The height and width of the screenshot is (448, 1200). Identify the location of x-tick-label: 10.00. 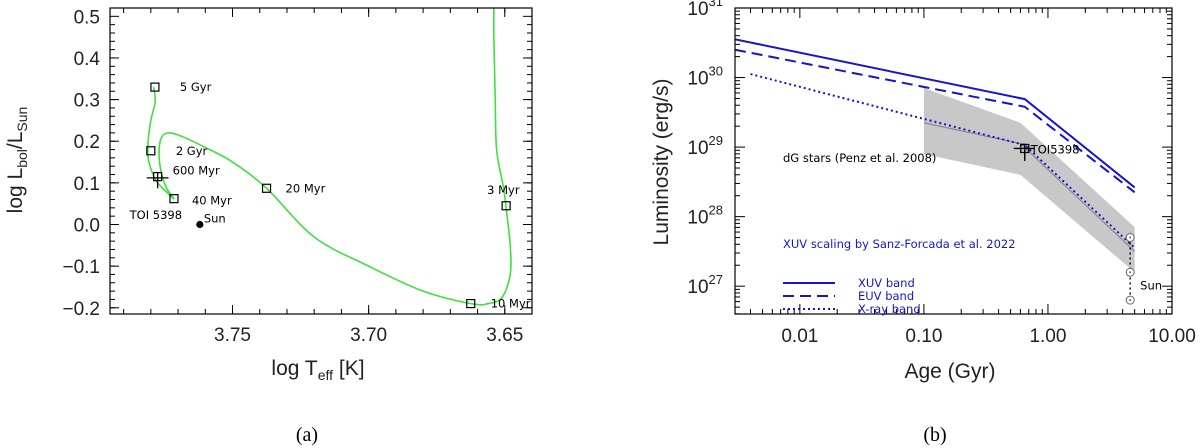
(1172, 336).